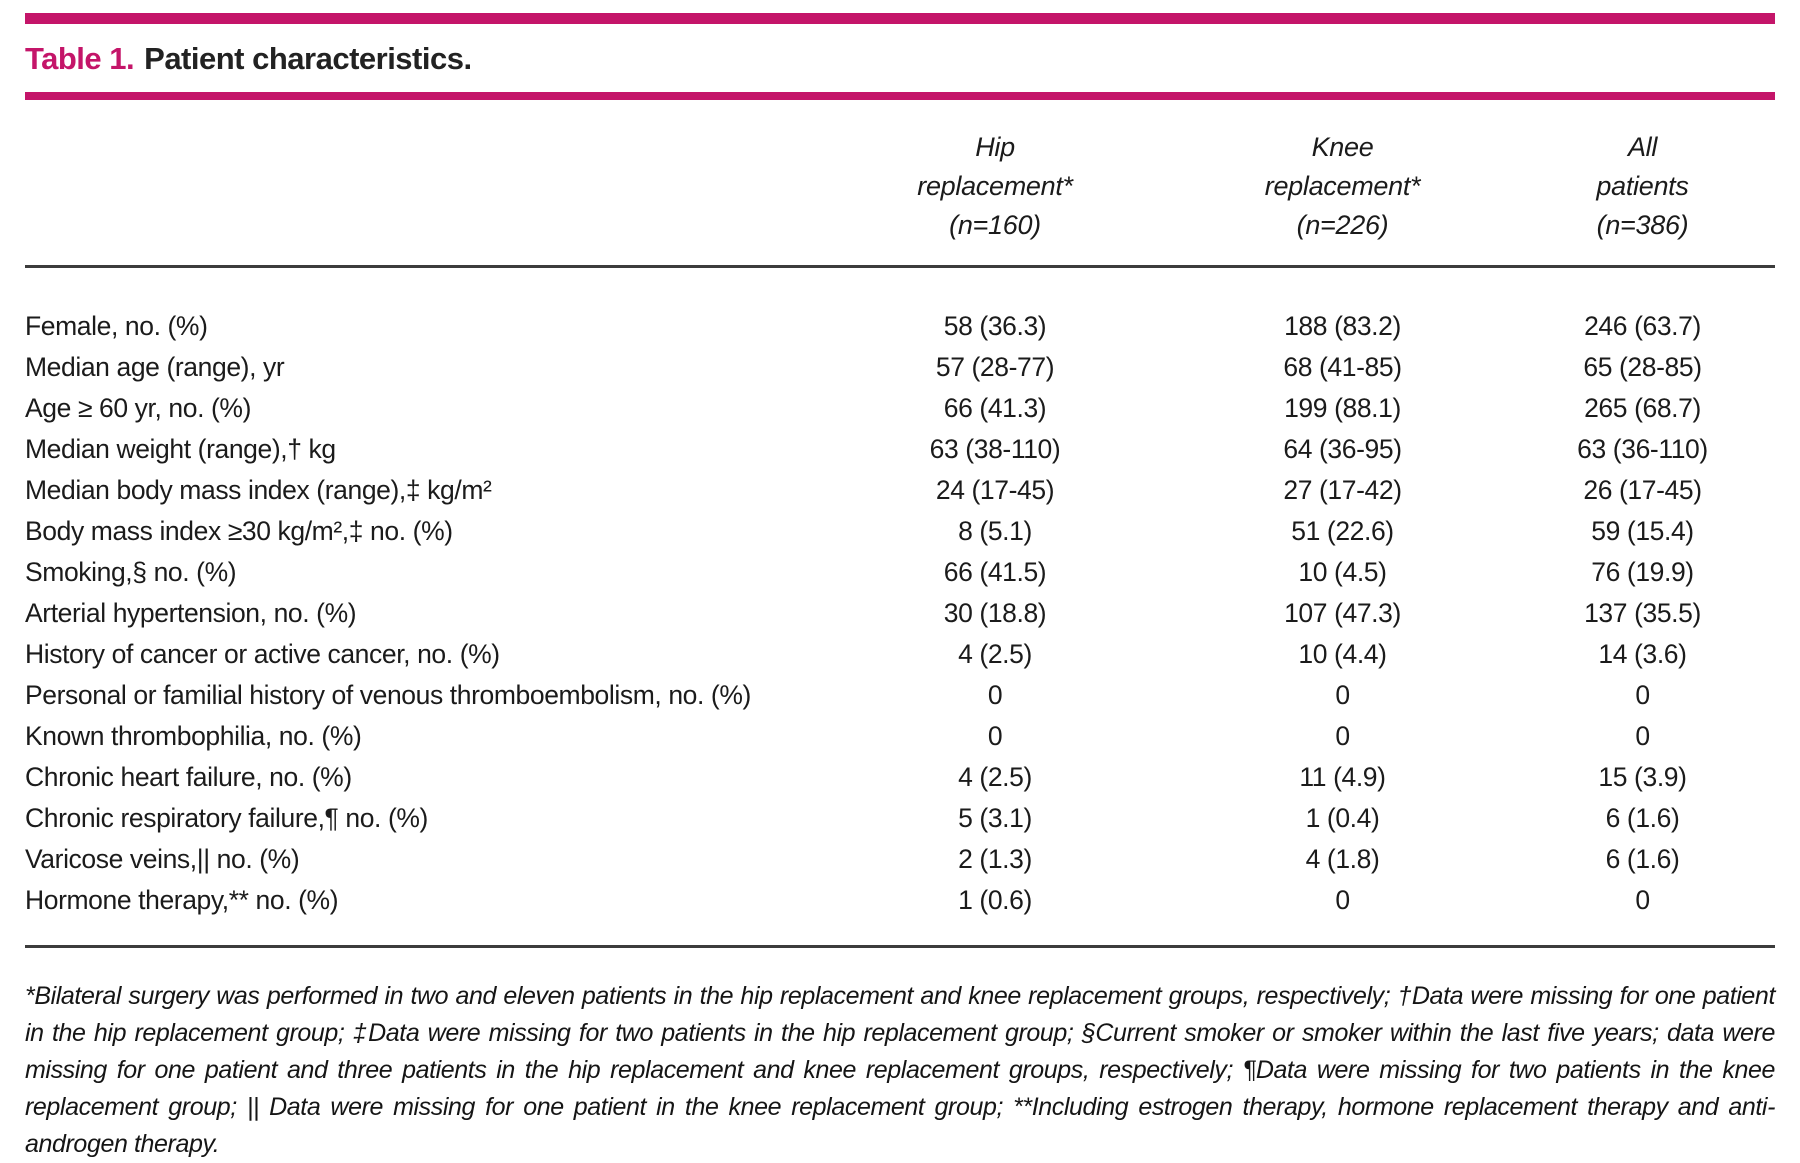 The image size is (1800, 1163). What do you see at coordinates (191, 613) in the screenshot?
I see `row-label: Arterial hypertension, no. (%)` at bounding box center [191, 613].